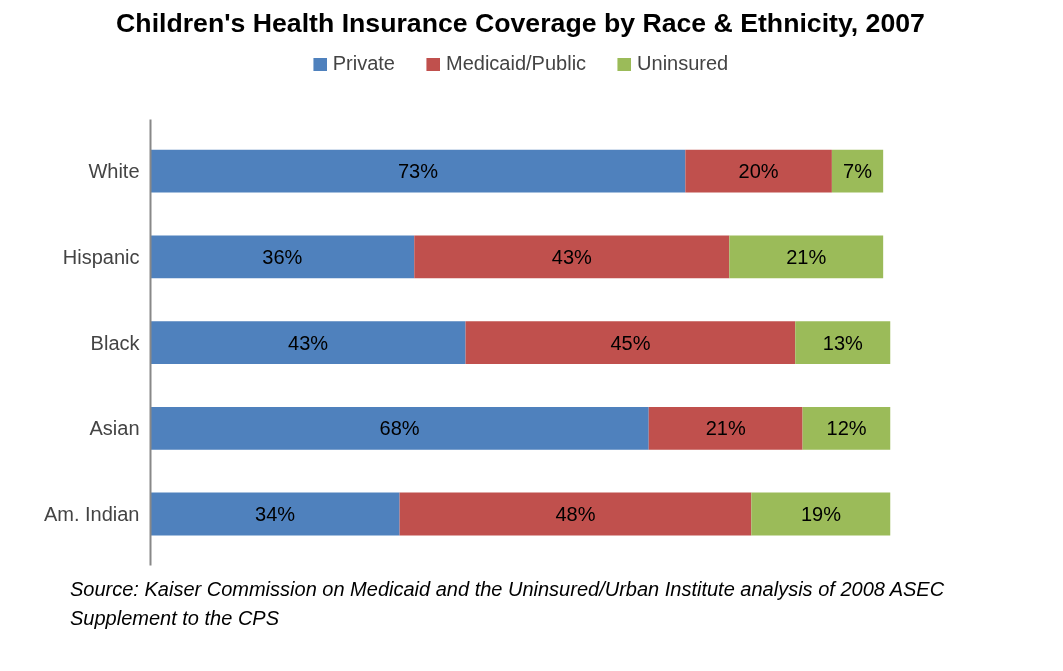 The height and width of the screenshot is (671, 1063). What do you see at coordinates (508, 604) in the screenshot?
I see `source-note: Source: Kaiser Commission on Medicaid and the Uninsured/Urban Institute analysis of 2008 ASEC Supplement to the CPS` at bounding box center [508, 604].